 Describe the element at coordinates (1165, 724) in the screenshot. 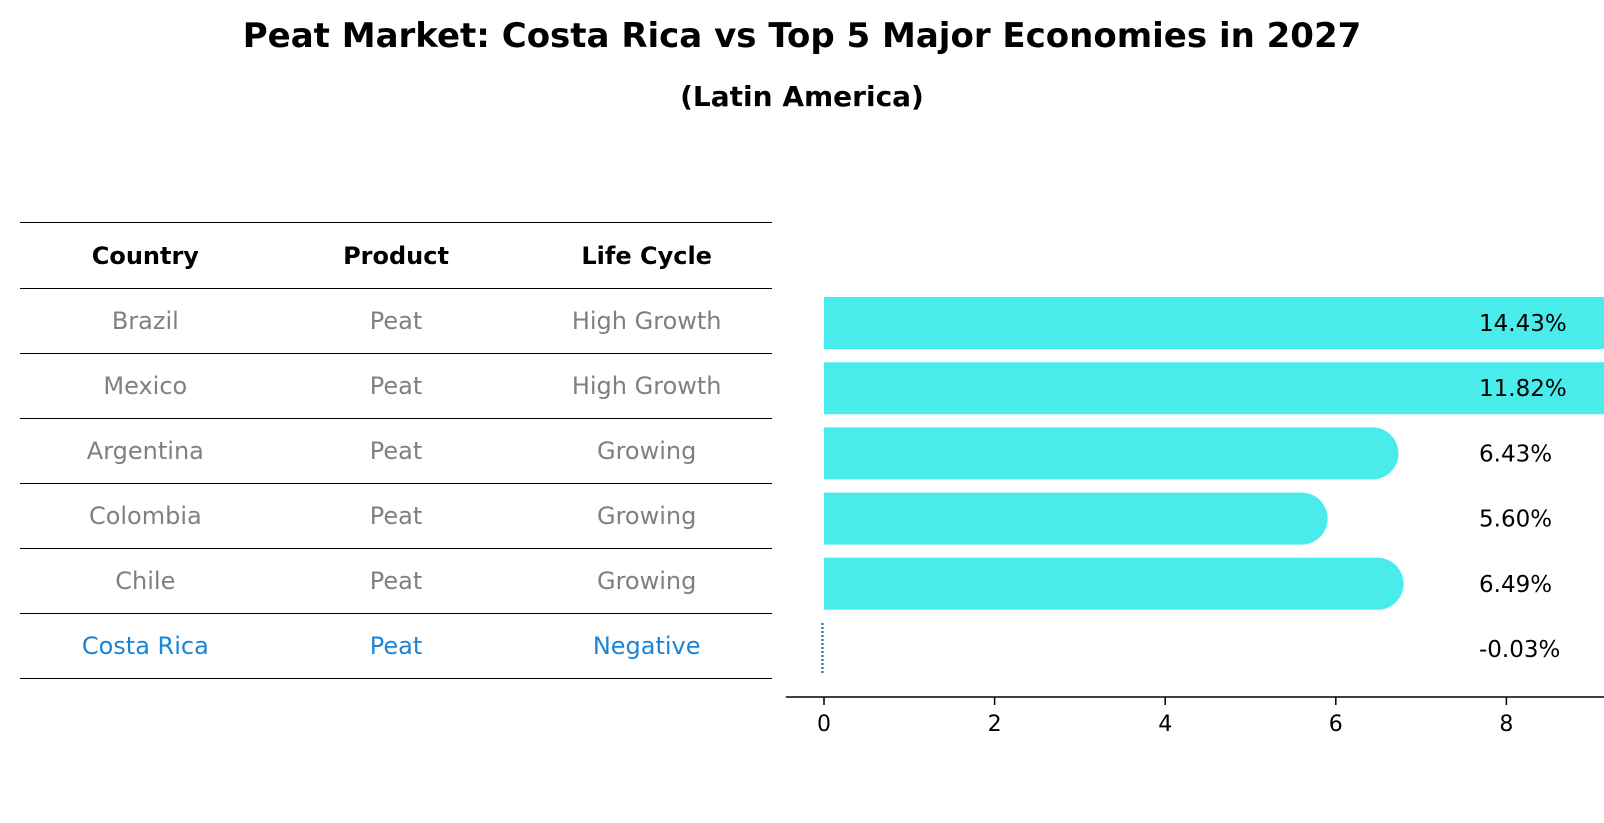

I see `x-tick-label: 4` at that location.